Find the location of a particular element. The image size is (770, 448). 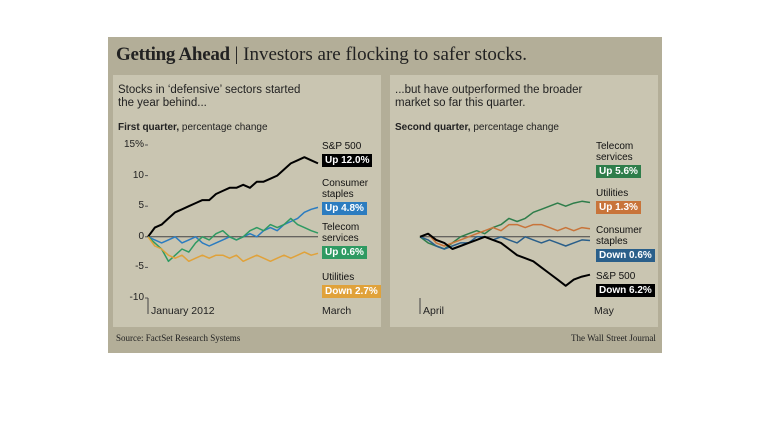

end-label: Down 0.6% is located at coordinates (625, 255).